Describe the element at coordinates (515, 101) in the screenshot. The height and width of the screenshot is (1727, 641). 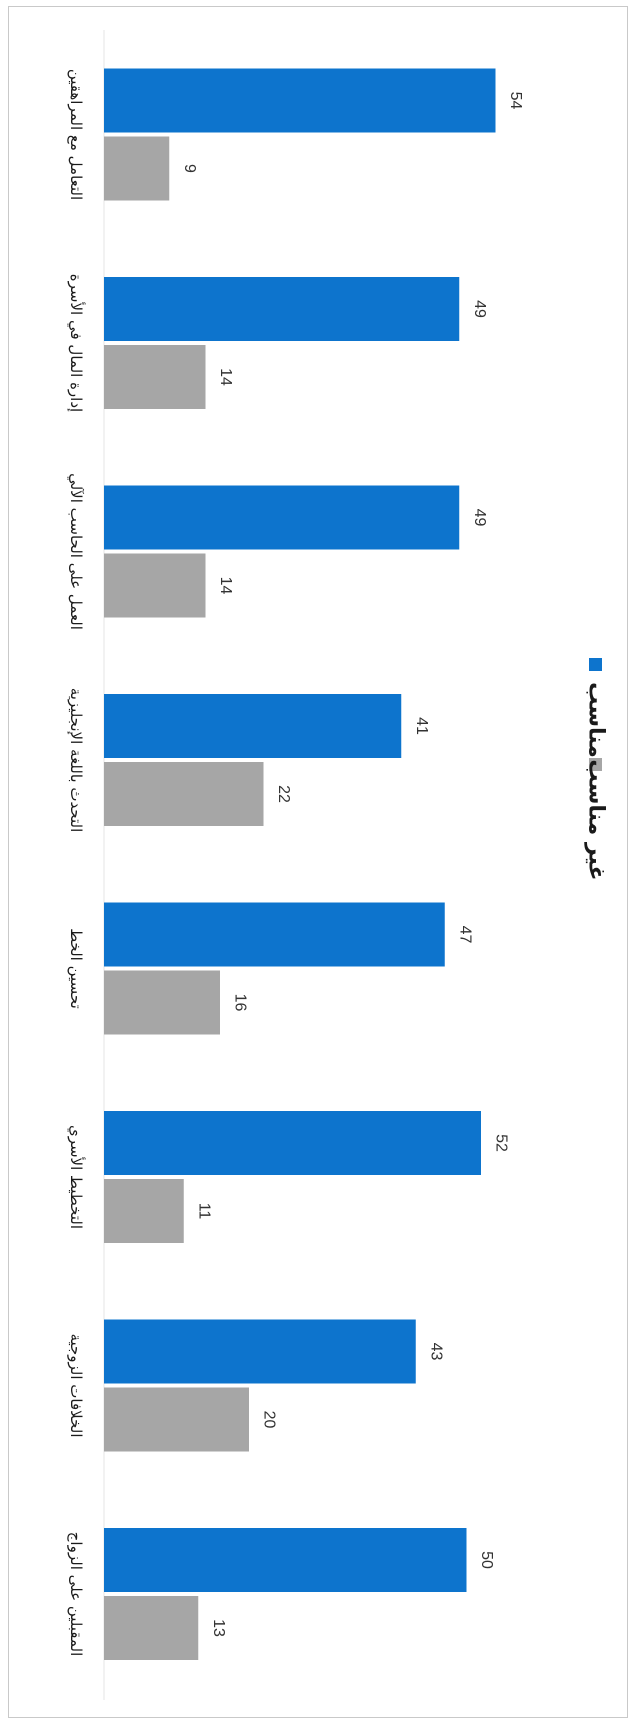
I see `data-label-suitable-7: 54` at that location.